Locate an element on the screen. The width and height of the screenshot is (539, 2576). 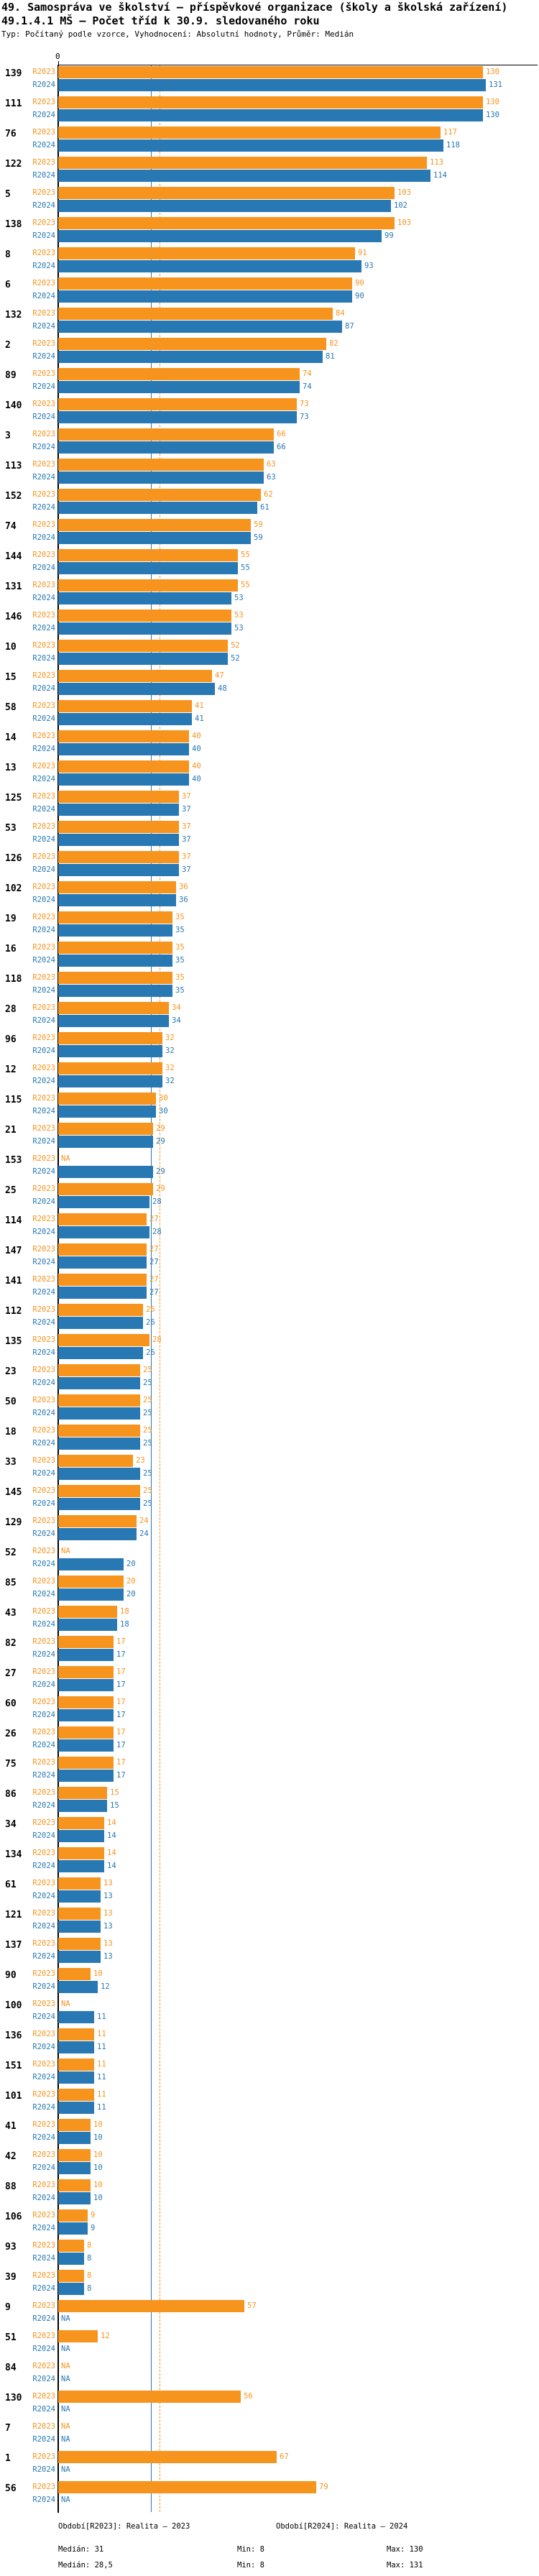
value-label-r2023: 37 is located at coordinates (186, 856).